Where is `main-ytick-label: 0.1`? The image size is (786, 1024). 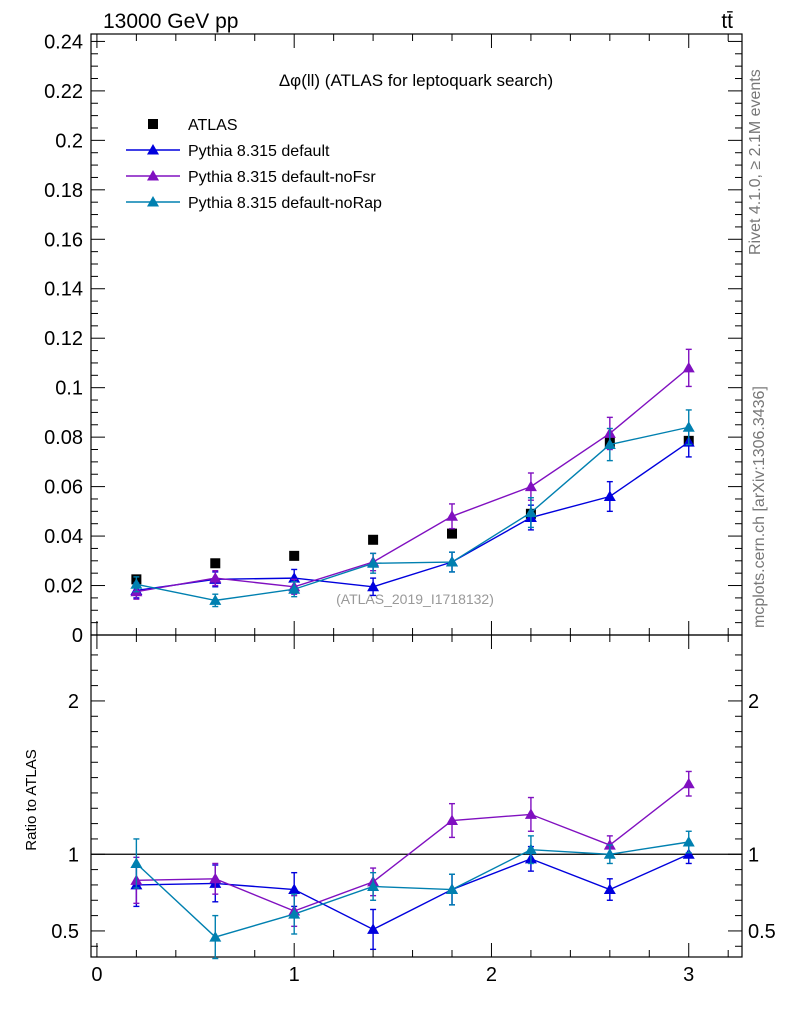 main-ytick-label: 0.1 is located at coordinates (69, 389).